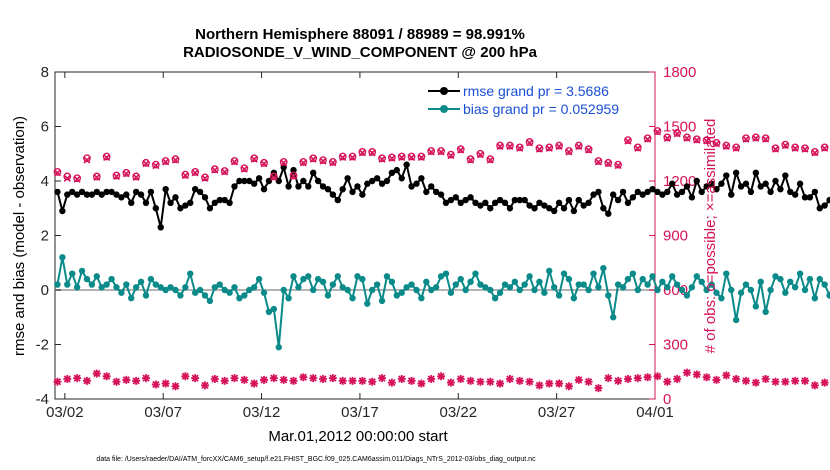 The image size is (830, 470). I want to click on y-tick-label: 8, so click(45, 72).